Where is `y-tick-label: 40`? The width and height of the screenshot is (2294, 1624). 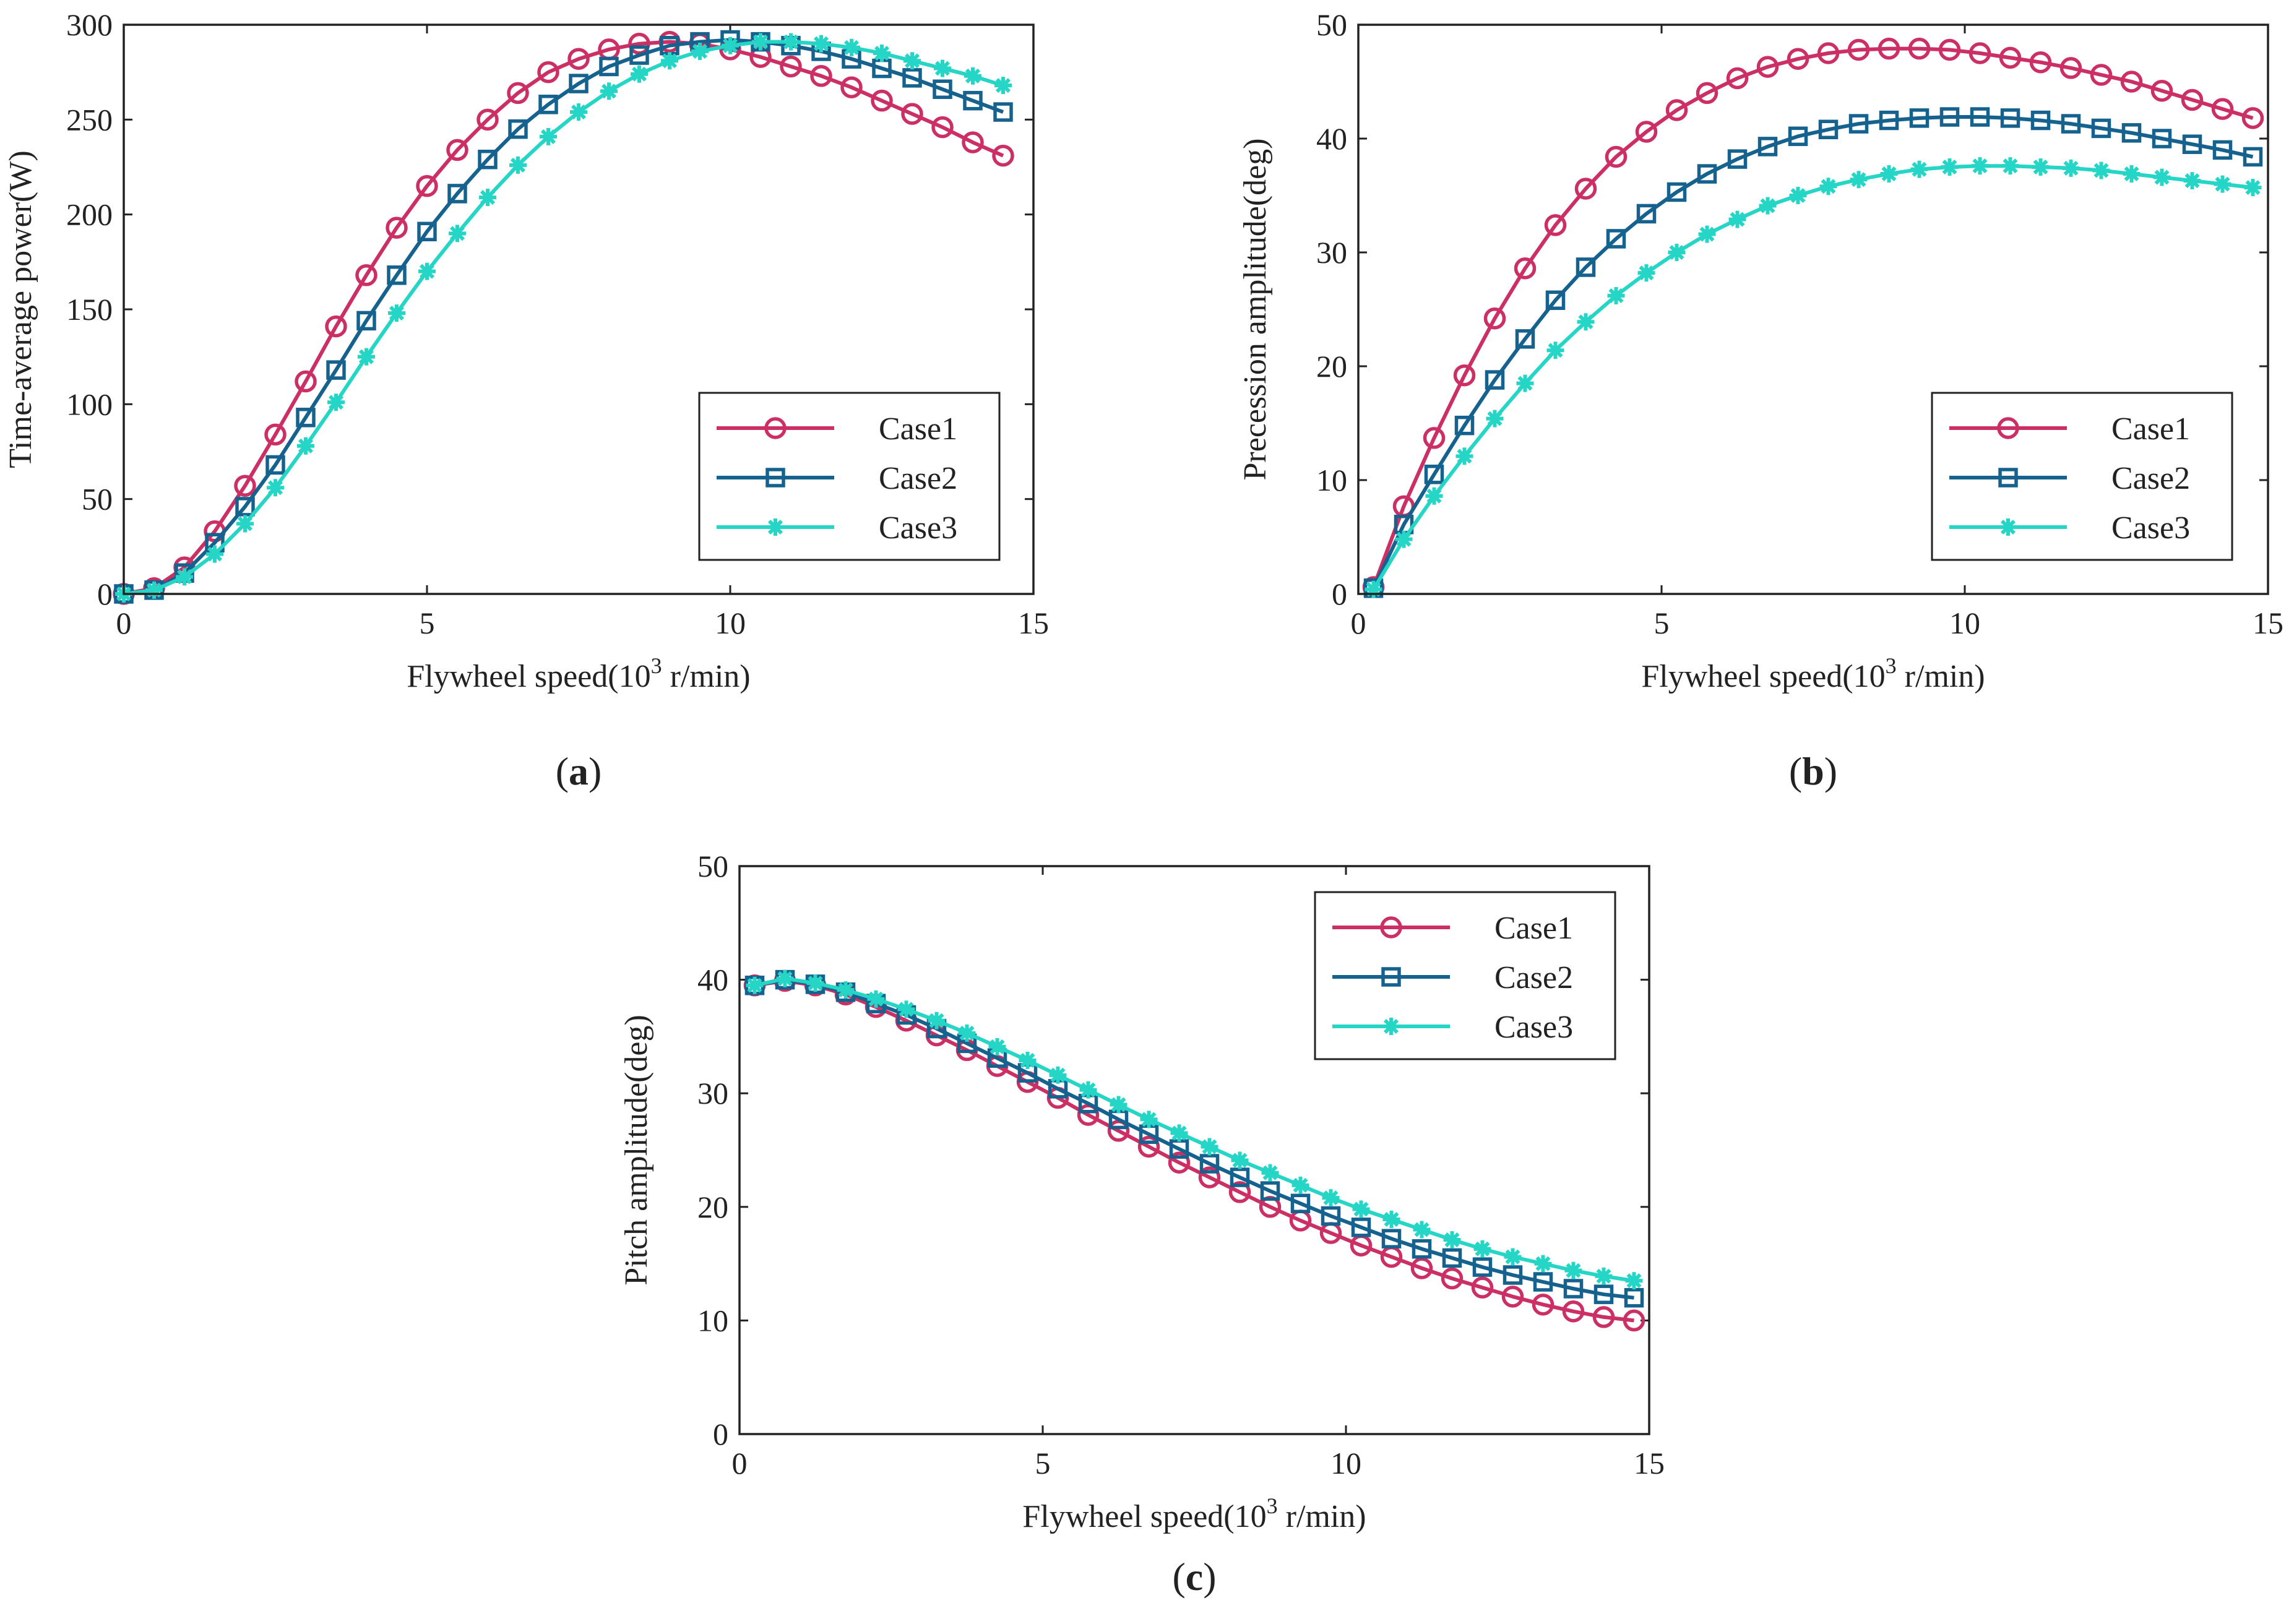 y-tick-label: 40 is located at coordinates (1331, 139).